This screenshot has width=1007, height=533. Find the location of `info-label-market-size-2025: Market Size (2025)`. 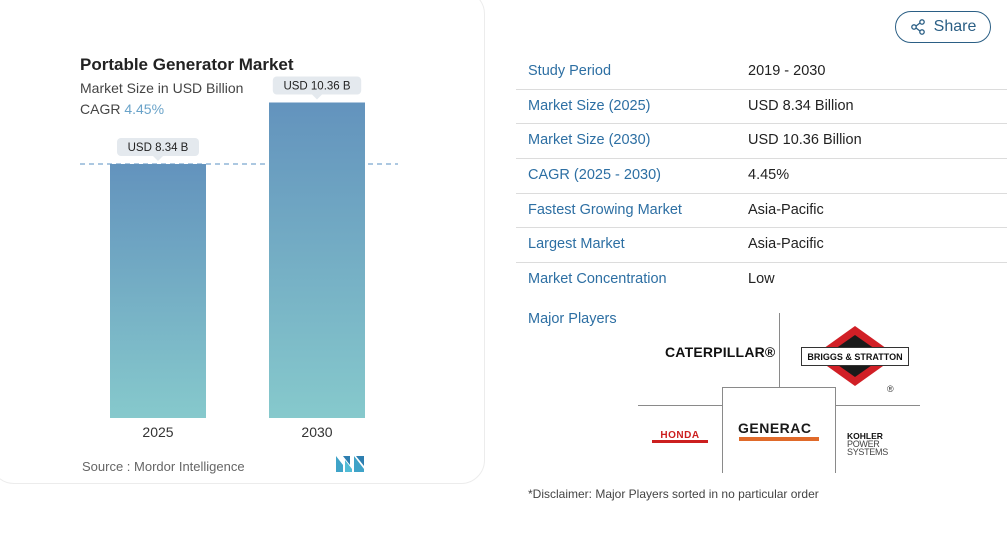

info-label-market-size-2025: Market Size (2025) is located at coordinates (589, 105).